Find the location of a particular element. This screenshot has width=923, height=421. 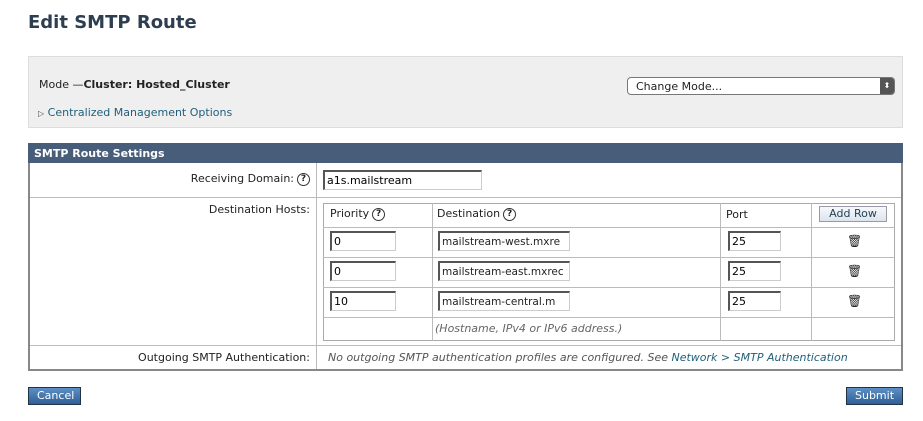

smtp-authentication-link: Network > SMTP Authentication is located at coordinates (759, 357).